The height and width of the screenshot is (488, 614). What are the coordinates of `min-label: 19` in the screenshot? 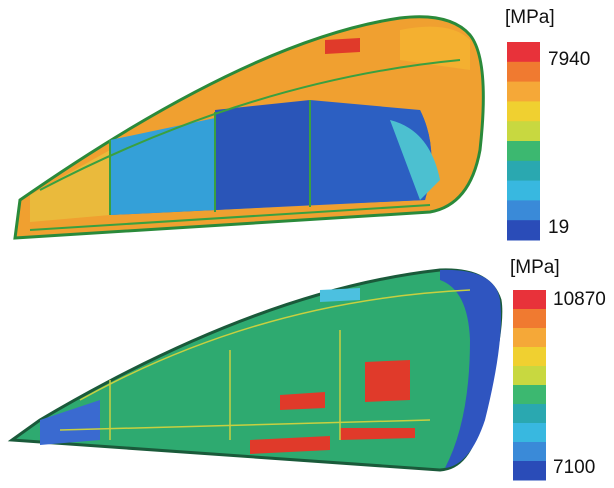 It's located at (558, 227).